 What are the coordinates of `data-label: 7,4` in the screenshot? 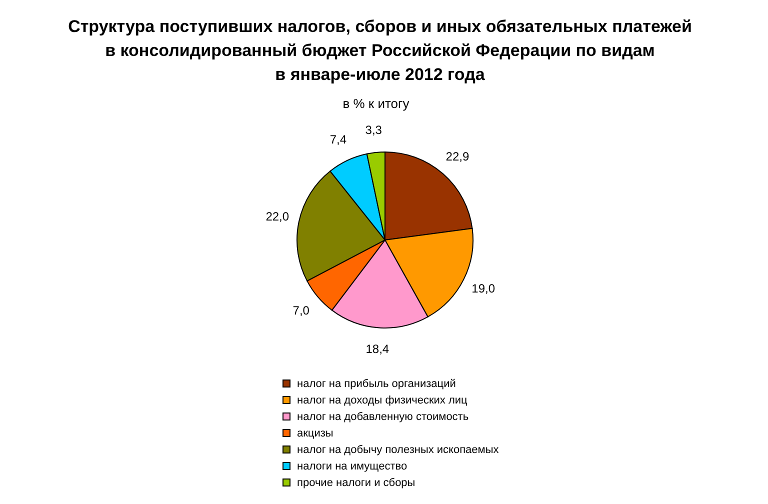 It's located at (338, 139).